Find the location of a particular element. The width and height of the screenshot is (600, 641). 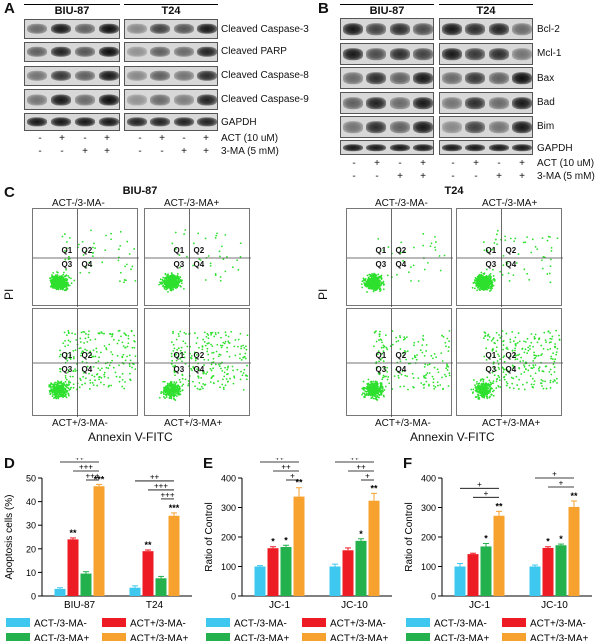

act-label-b: ACT (10 uM) is located at coordinates (566, 163).